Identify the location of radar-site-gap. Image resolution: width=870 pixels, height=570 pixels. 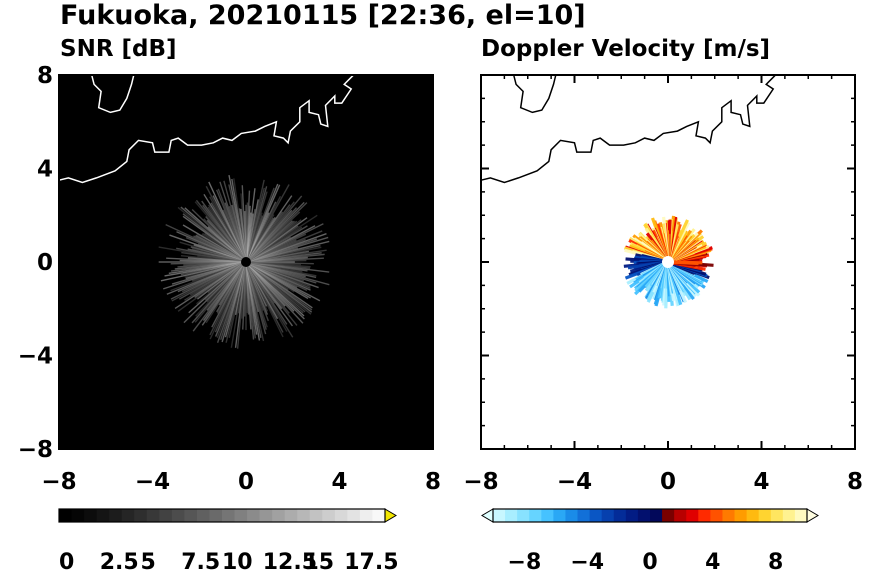
(668, 262).